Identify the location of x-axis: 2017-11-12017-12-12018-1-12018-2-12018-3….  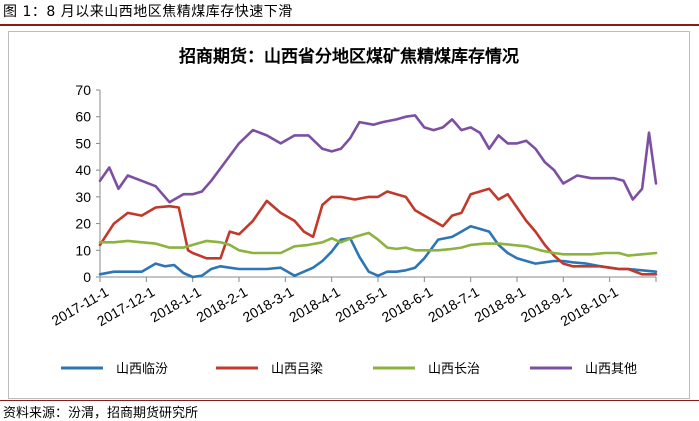
(353, 302).